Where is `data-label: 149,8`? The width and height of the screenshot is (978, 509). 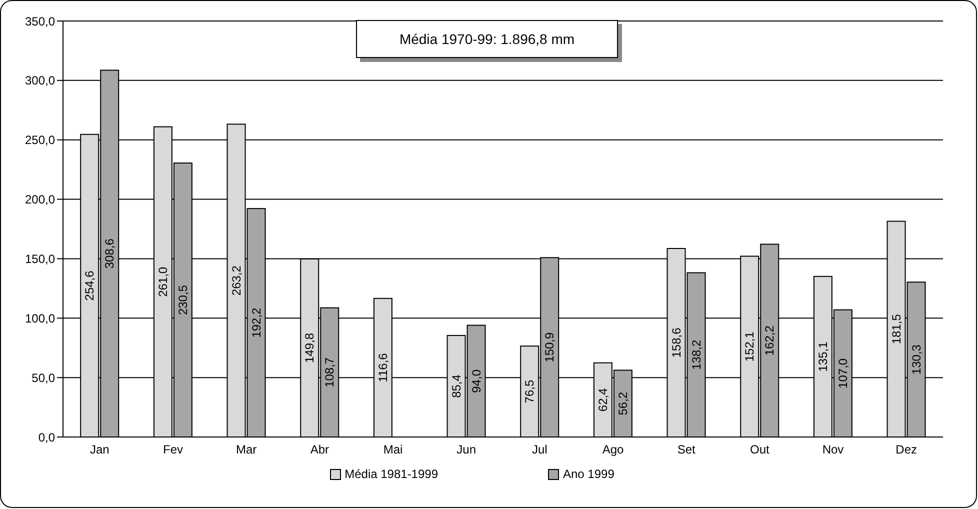 data-label: 149,8 is located at coordinates (309, 347).